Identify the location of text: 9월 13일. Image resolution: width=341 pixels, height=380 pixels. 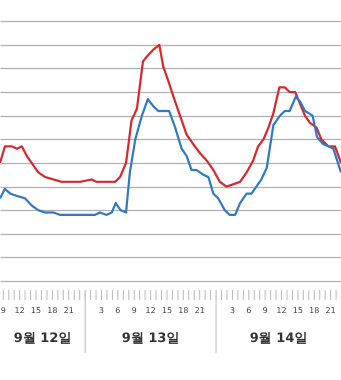
(151, 338).